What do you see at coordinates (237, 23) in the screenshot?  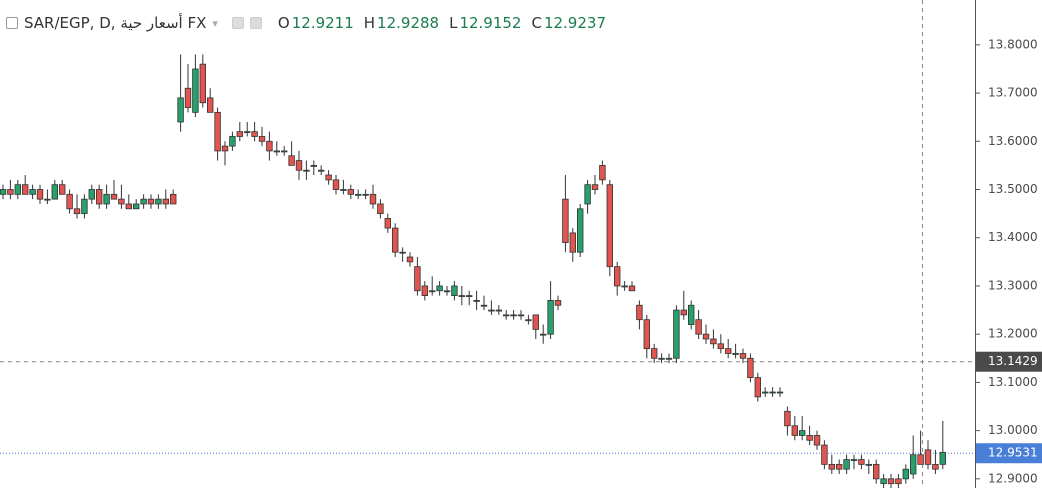 I see `eye-icon` at bounding box center [237, 23].